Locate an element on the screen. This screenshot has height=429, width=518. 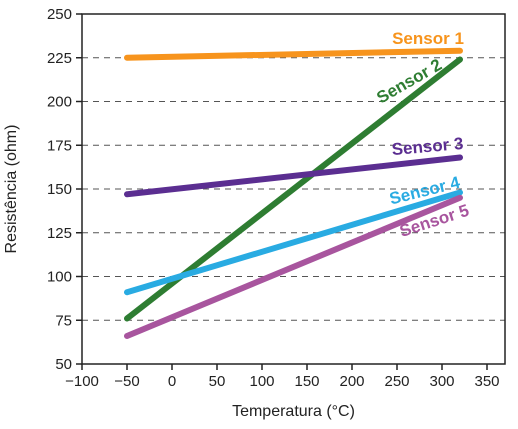
x-tick-label: 50 is located at coordinates (217, 381).